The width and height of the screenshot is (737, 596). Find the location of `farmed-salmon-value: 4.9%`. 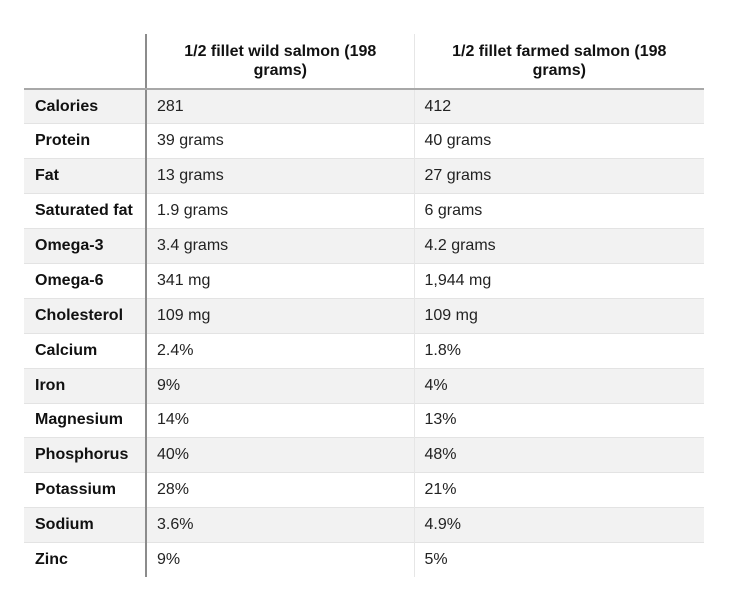

farmed-salmon-value: 4.9% is located at coordinates (558, 525).